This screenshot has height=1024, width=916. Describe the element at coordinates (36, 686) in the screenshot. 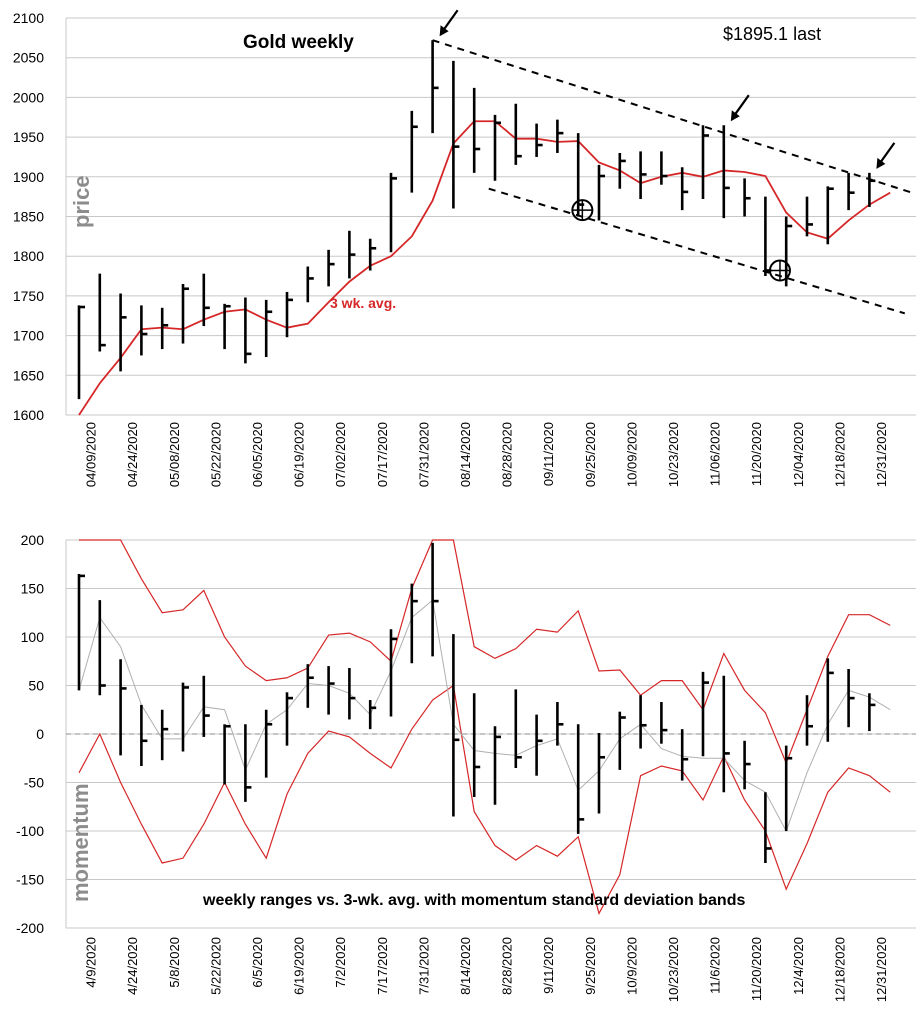

I see `y-tick-label: 50` at that location.